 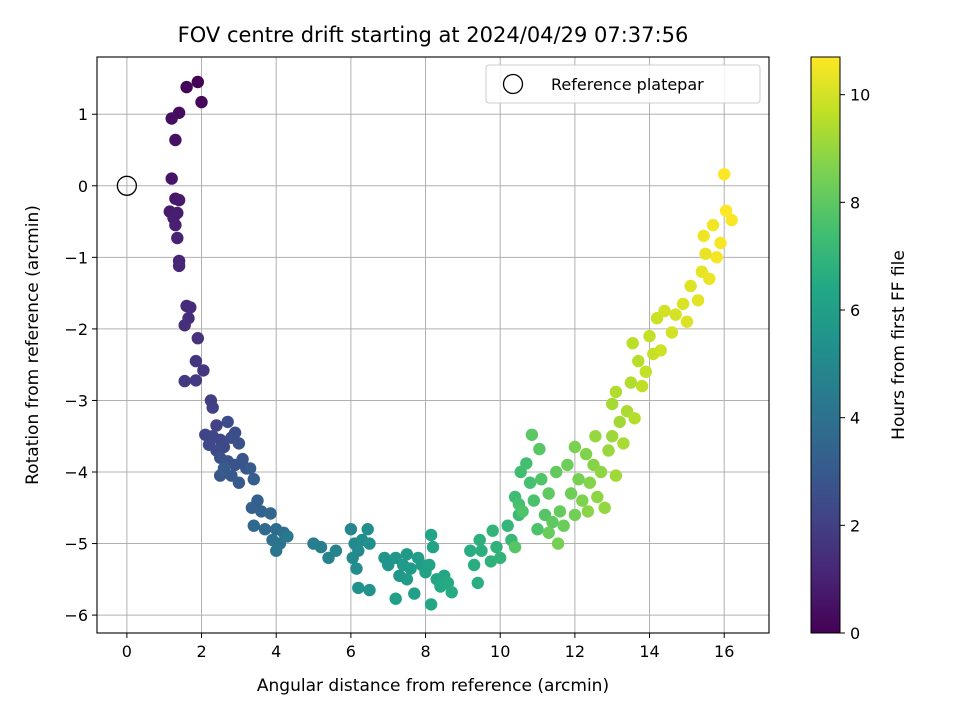 What do you see at coordinates (76, 400) in the screenshot?
I see `y-tick-label: −3` at bounding box center [76, 400].